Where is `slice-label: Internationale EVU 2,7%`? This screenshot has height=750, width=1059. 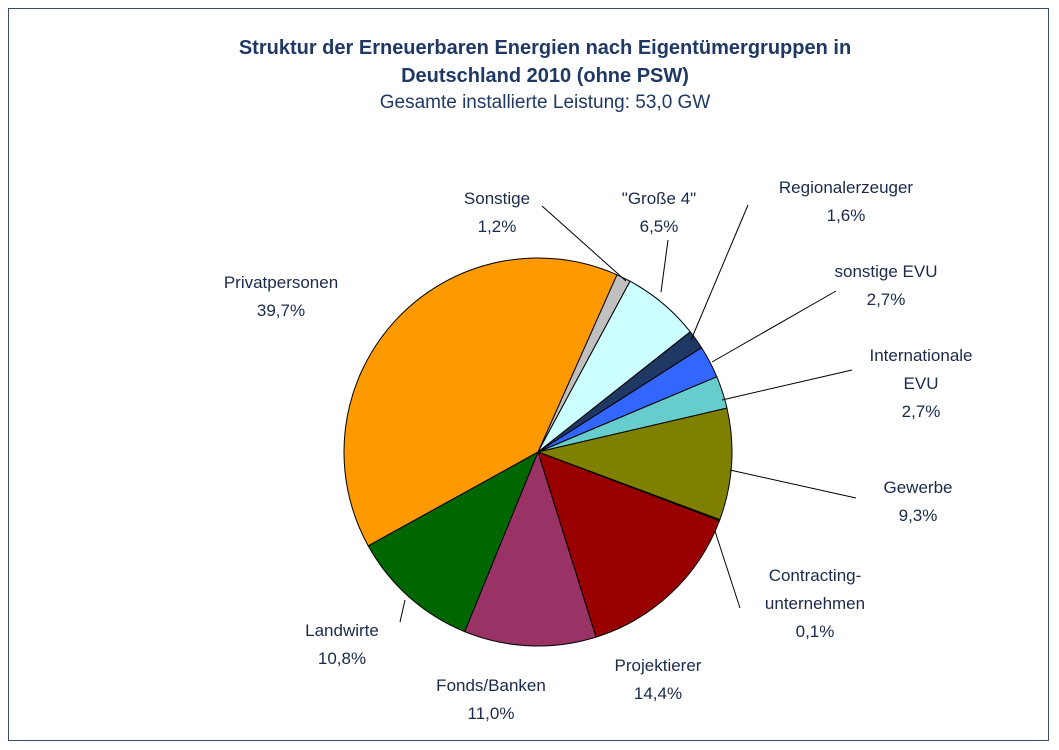
slice-label: Internationale EVU 2,7% is located at coordinates (921, 384).